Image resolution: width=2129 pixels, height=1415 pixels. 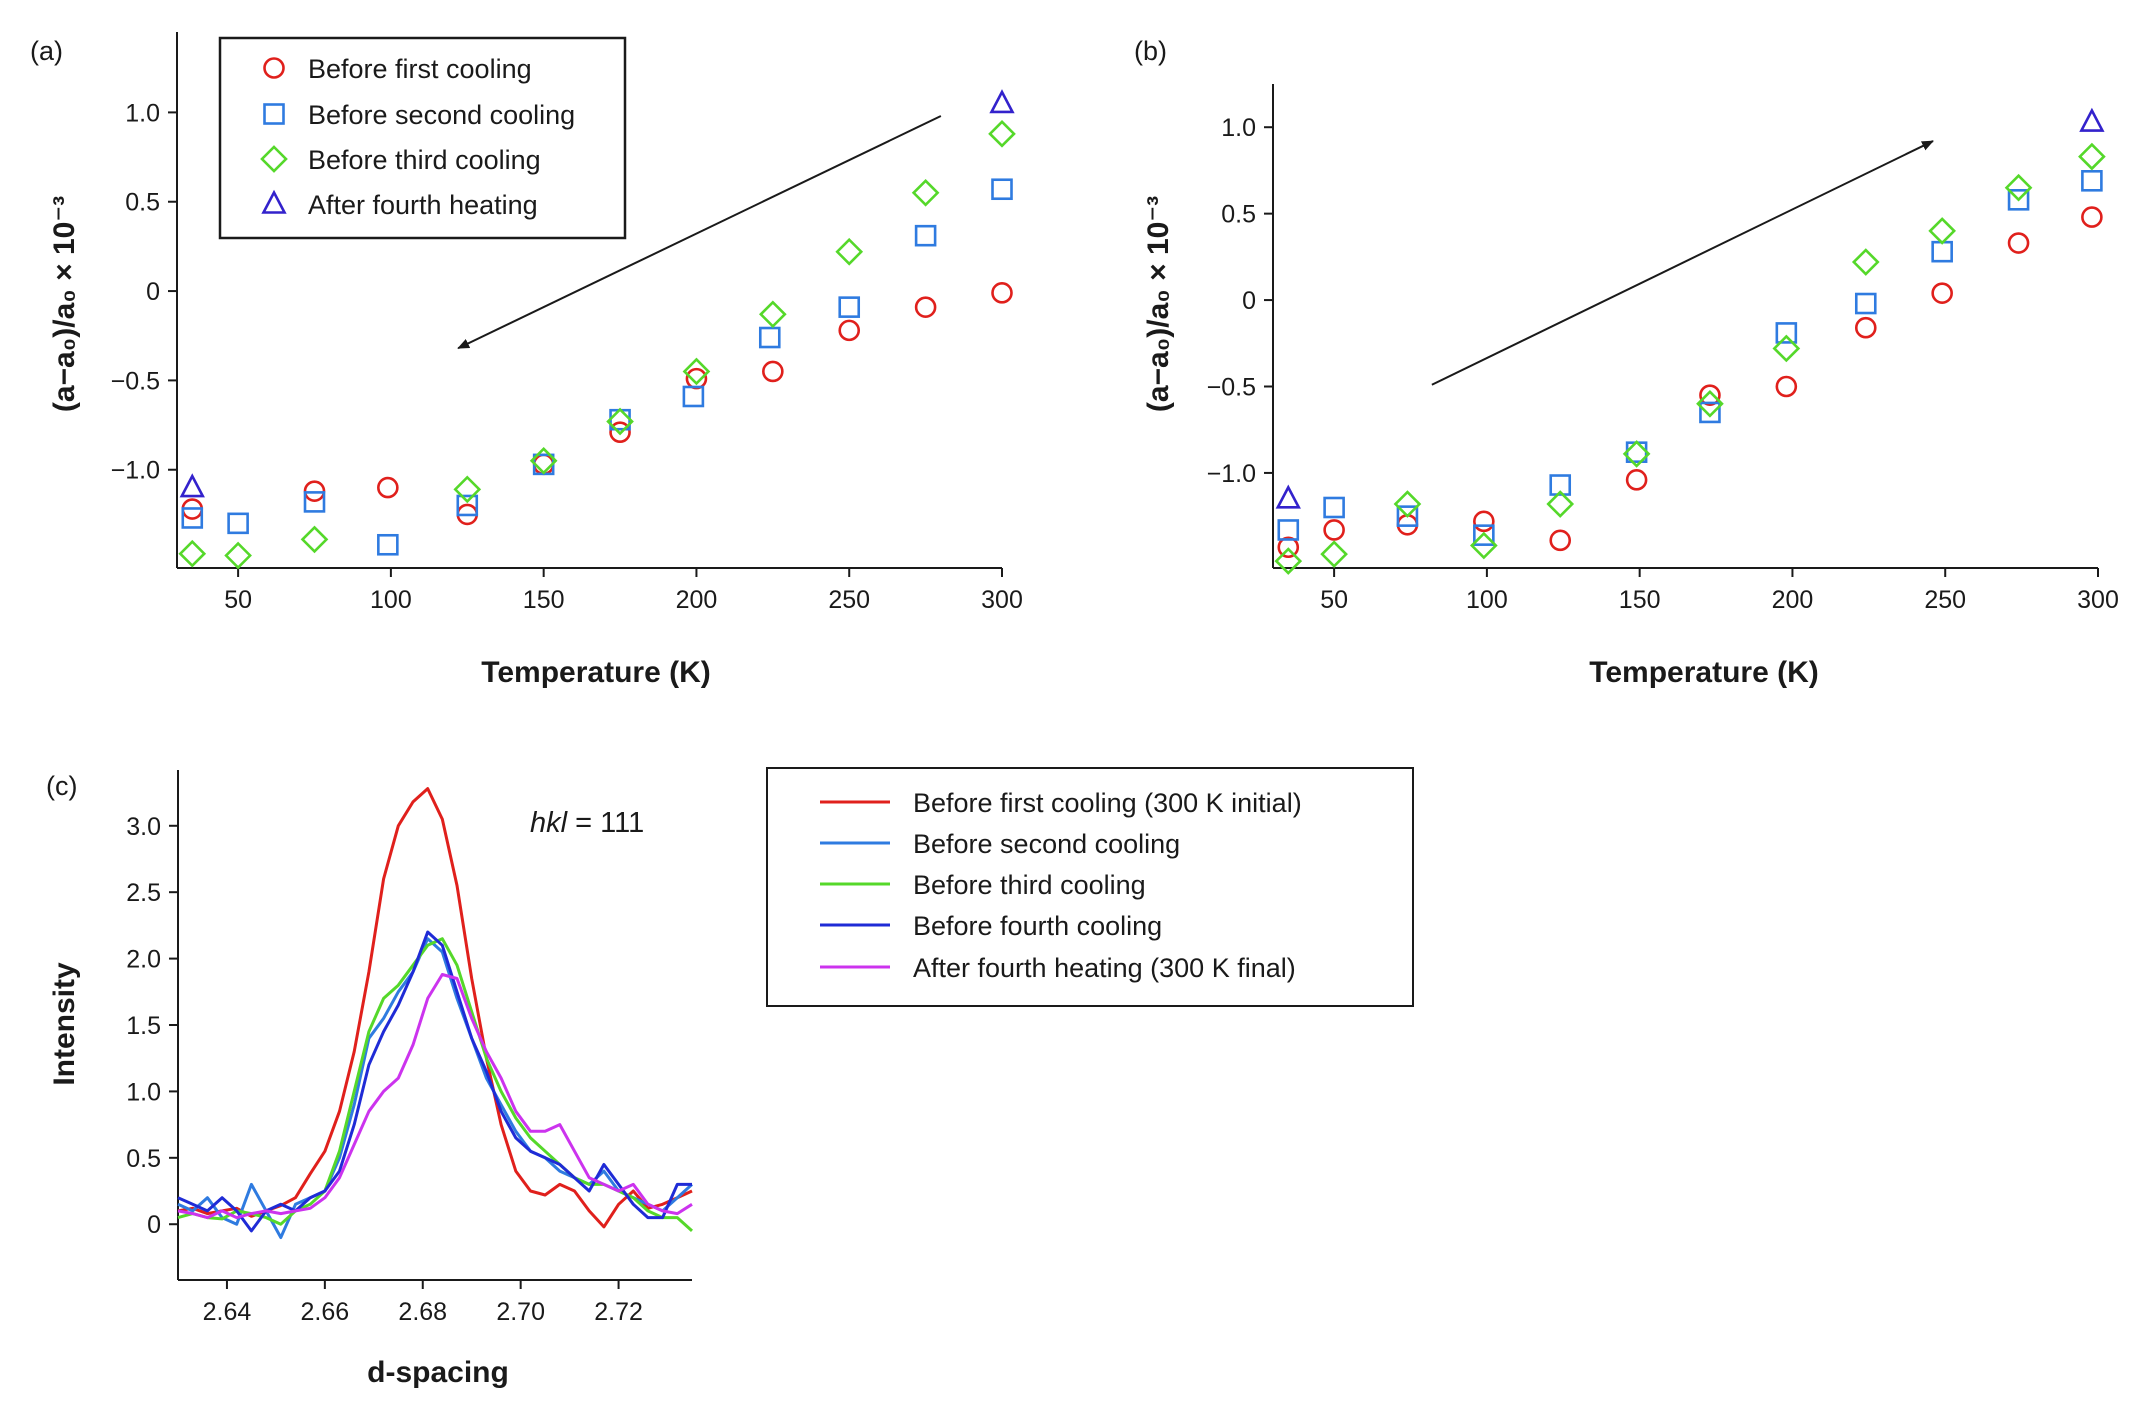 I want to click on cooling-arrow, so click(x=699, y=232).